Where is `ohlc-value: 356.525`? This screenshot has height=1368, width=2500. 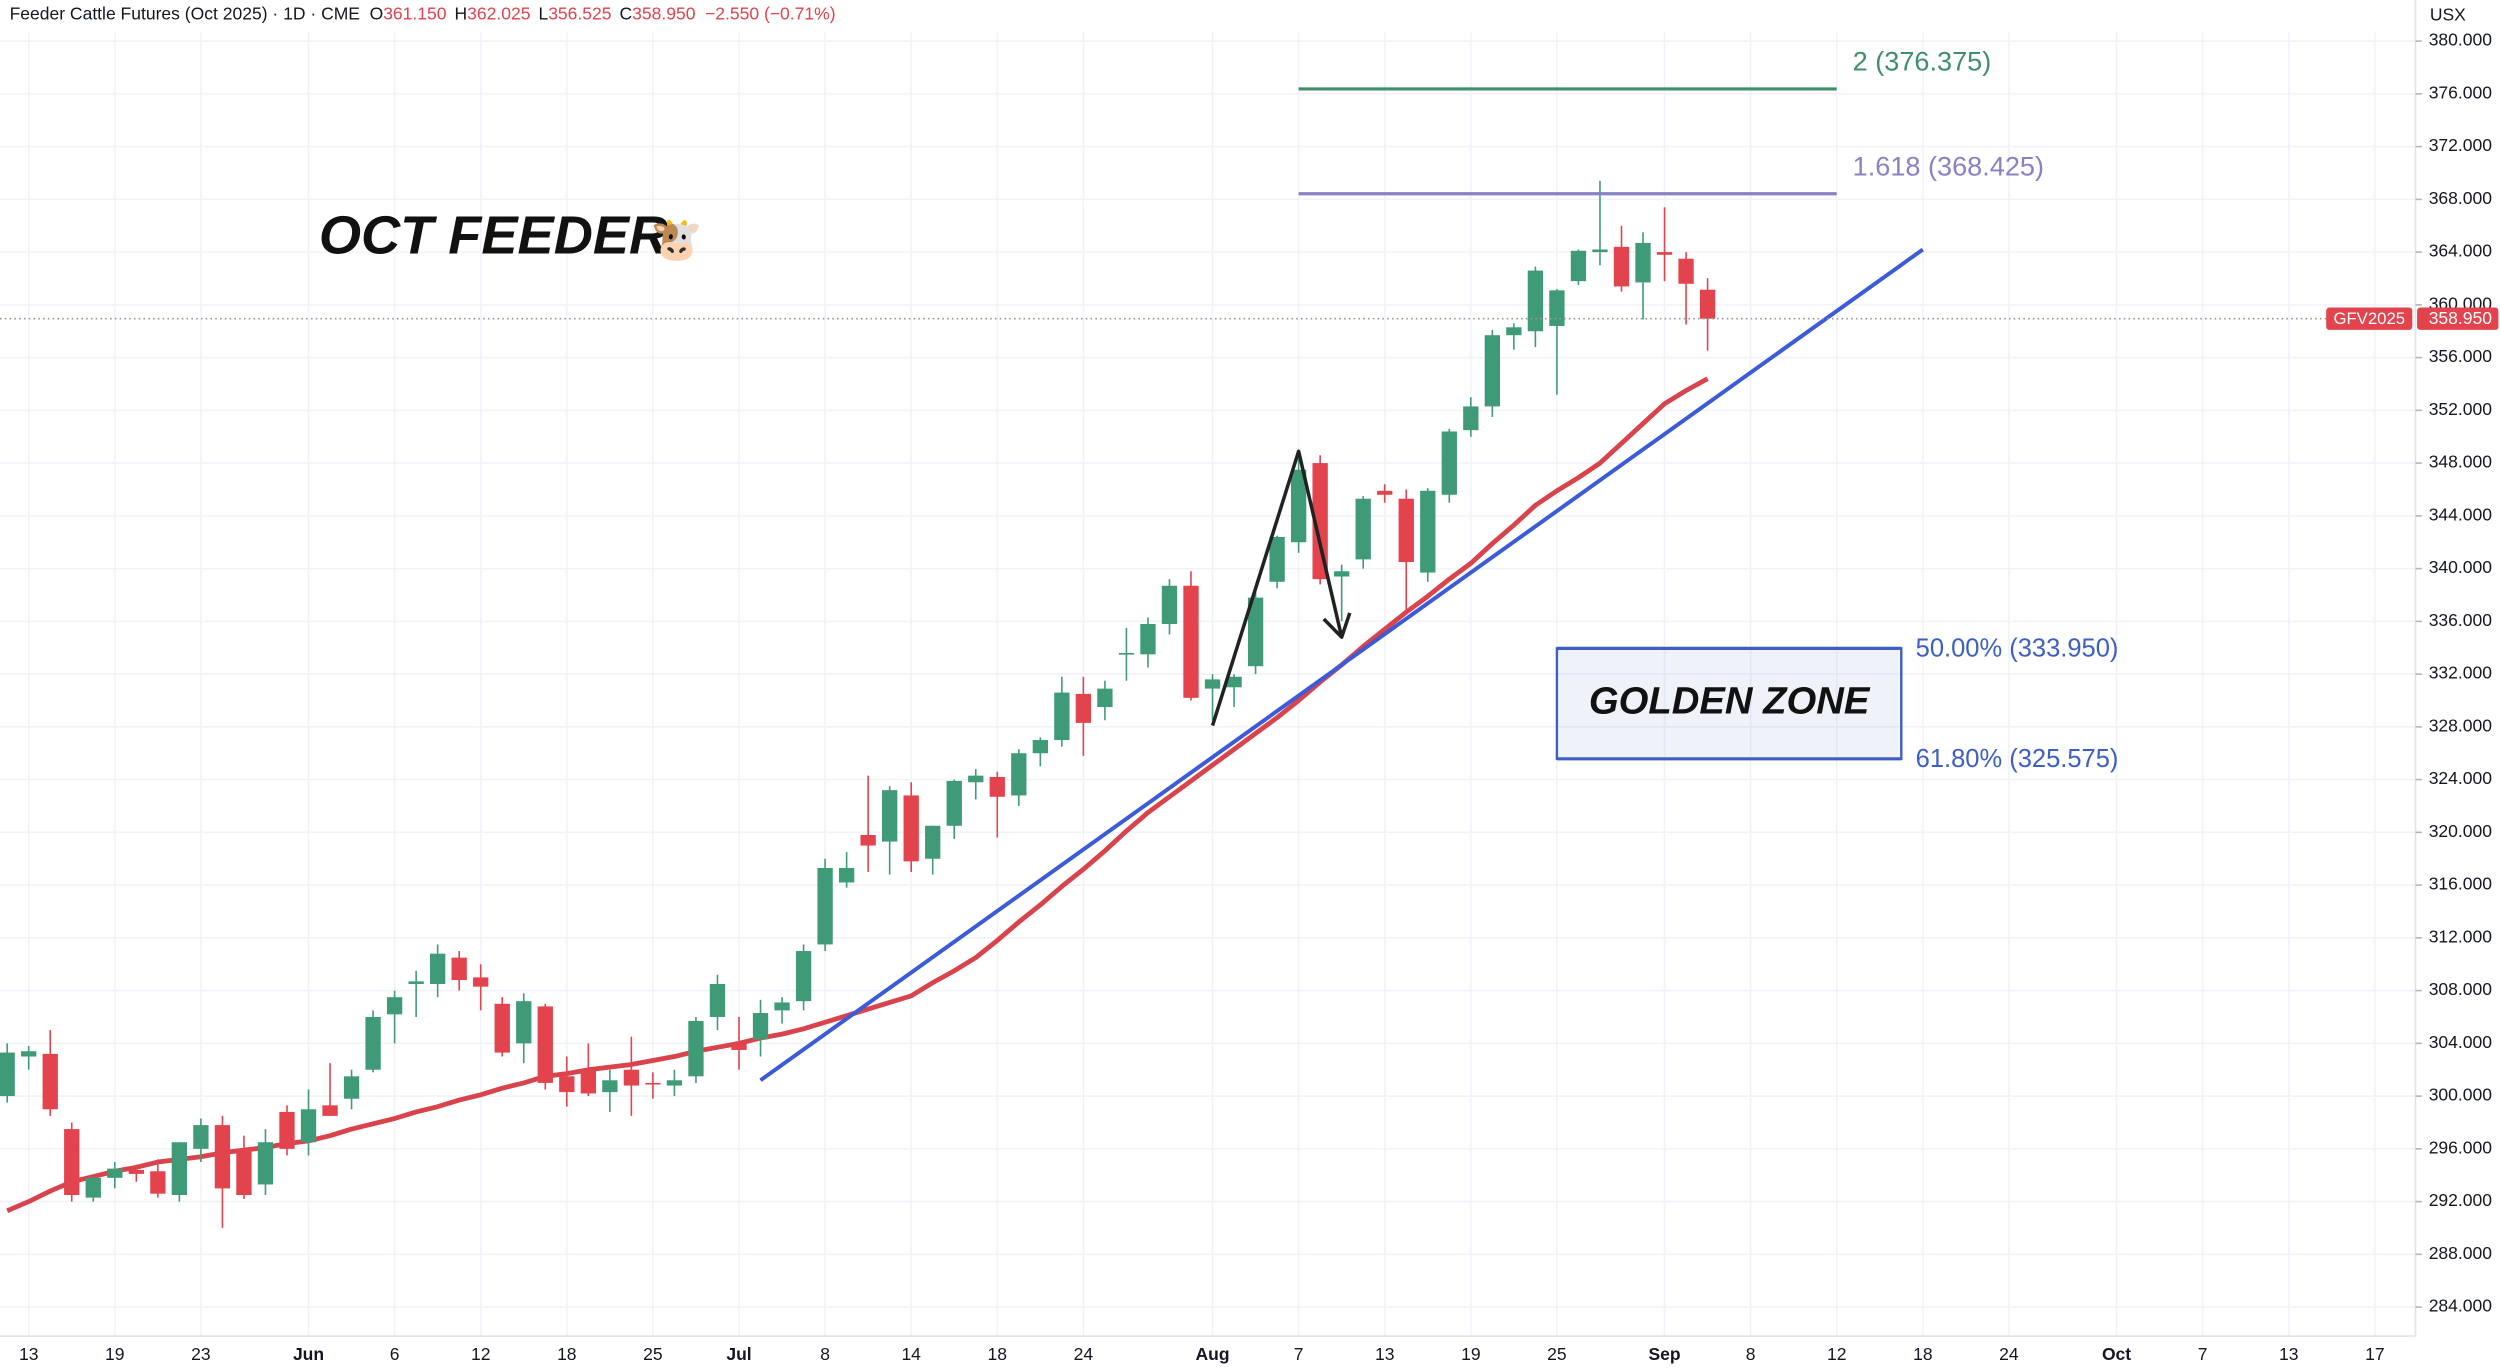
ohlc-value: 356.525 is located at coordinates (579, 13).